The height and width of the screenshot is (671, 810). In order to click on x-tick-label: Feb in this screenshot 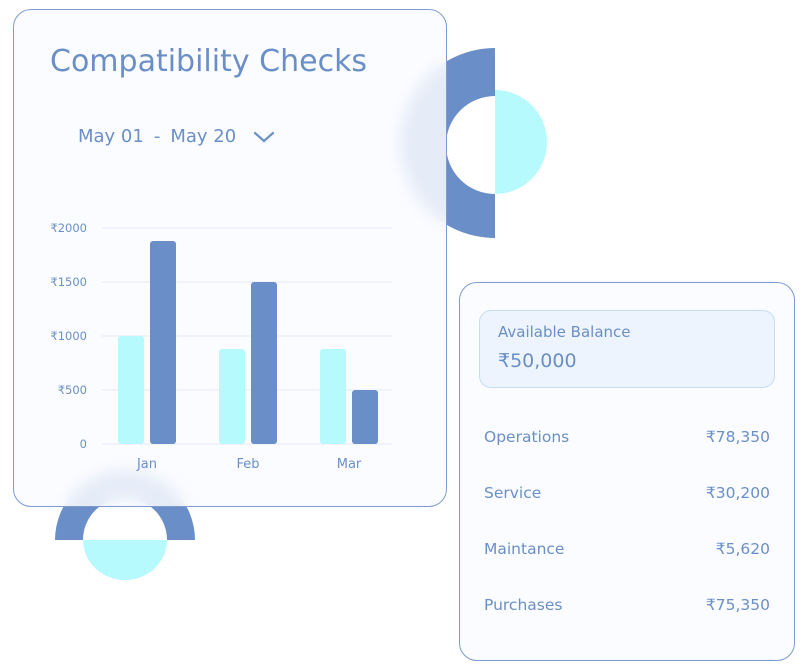, I will do `click(247, 464)`.